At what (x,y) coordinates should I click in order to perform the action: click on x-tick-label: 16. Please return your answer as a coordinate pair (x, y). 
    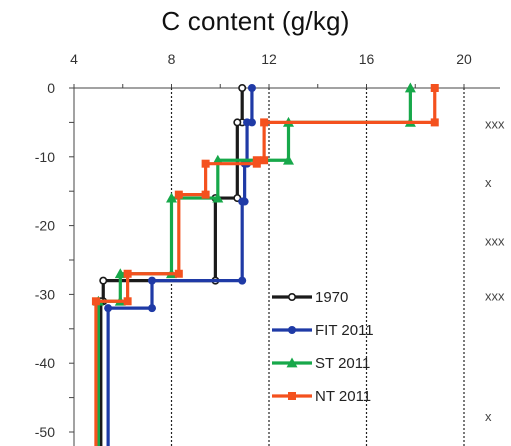
    Looking at the image, I should click on (367, 59).